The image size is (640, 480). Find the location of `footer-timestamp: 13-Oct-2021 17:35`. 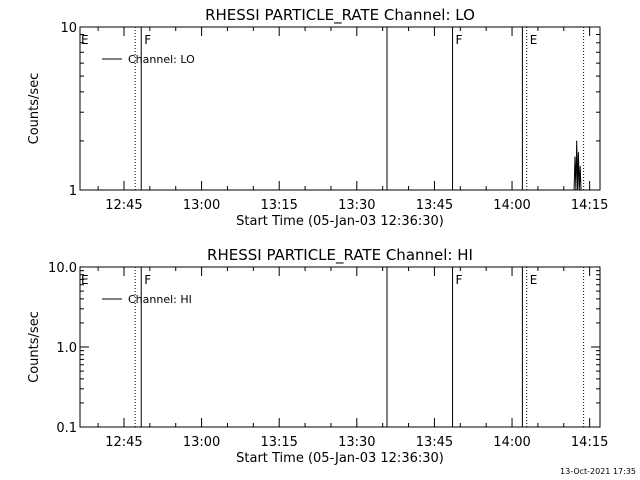

footer-timestamp: 13-Oct-2021 17:35 is located at coordinates (598, 471).